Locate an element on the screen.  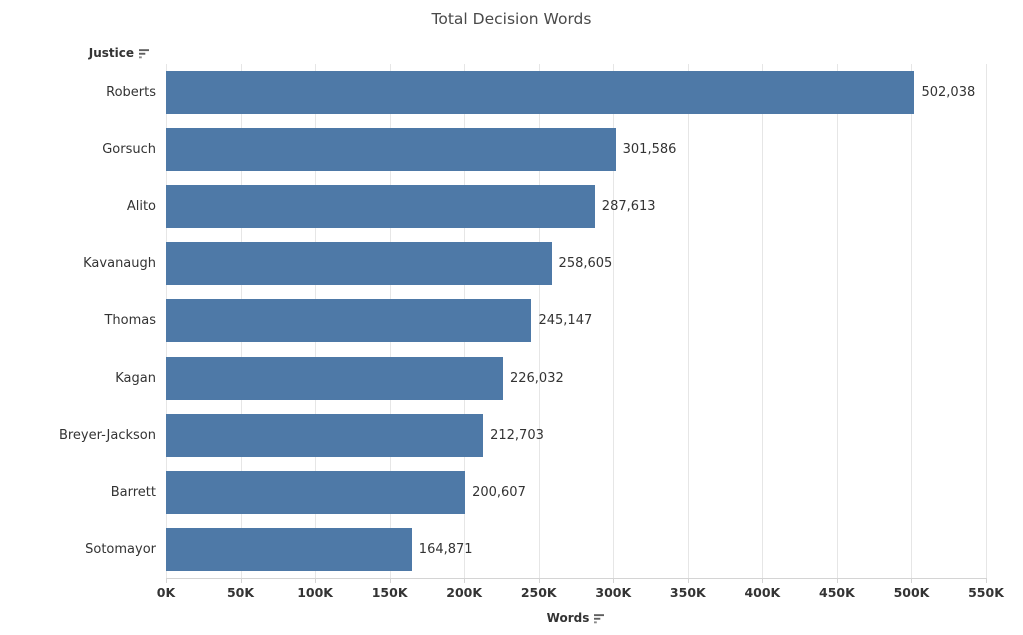
category-label-kavanaugh: Kavanaugh is located at coordinates (119, 264).